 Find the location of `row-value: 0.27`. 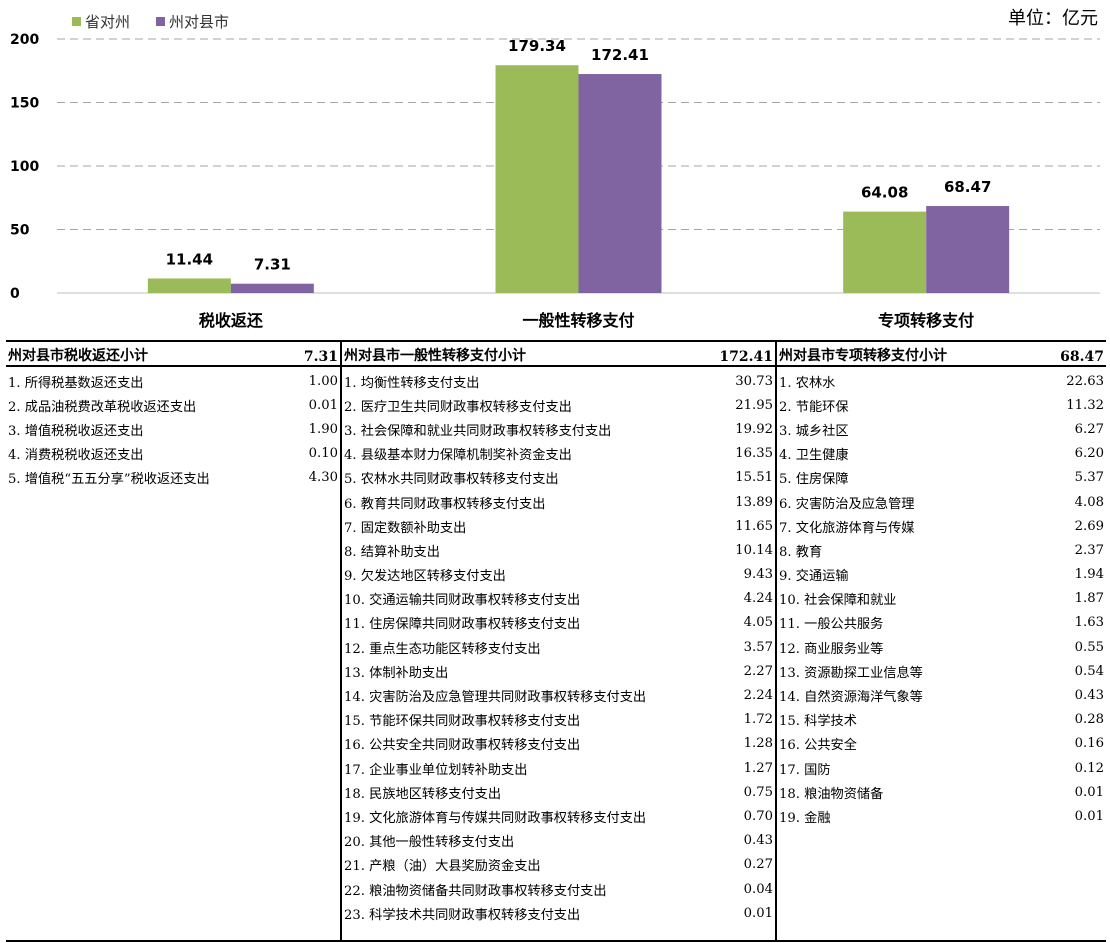

row-value: 0.27 is located at coordinates (758, 865).